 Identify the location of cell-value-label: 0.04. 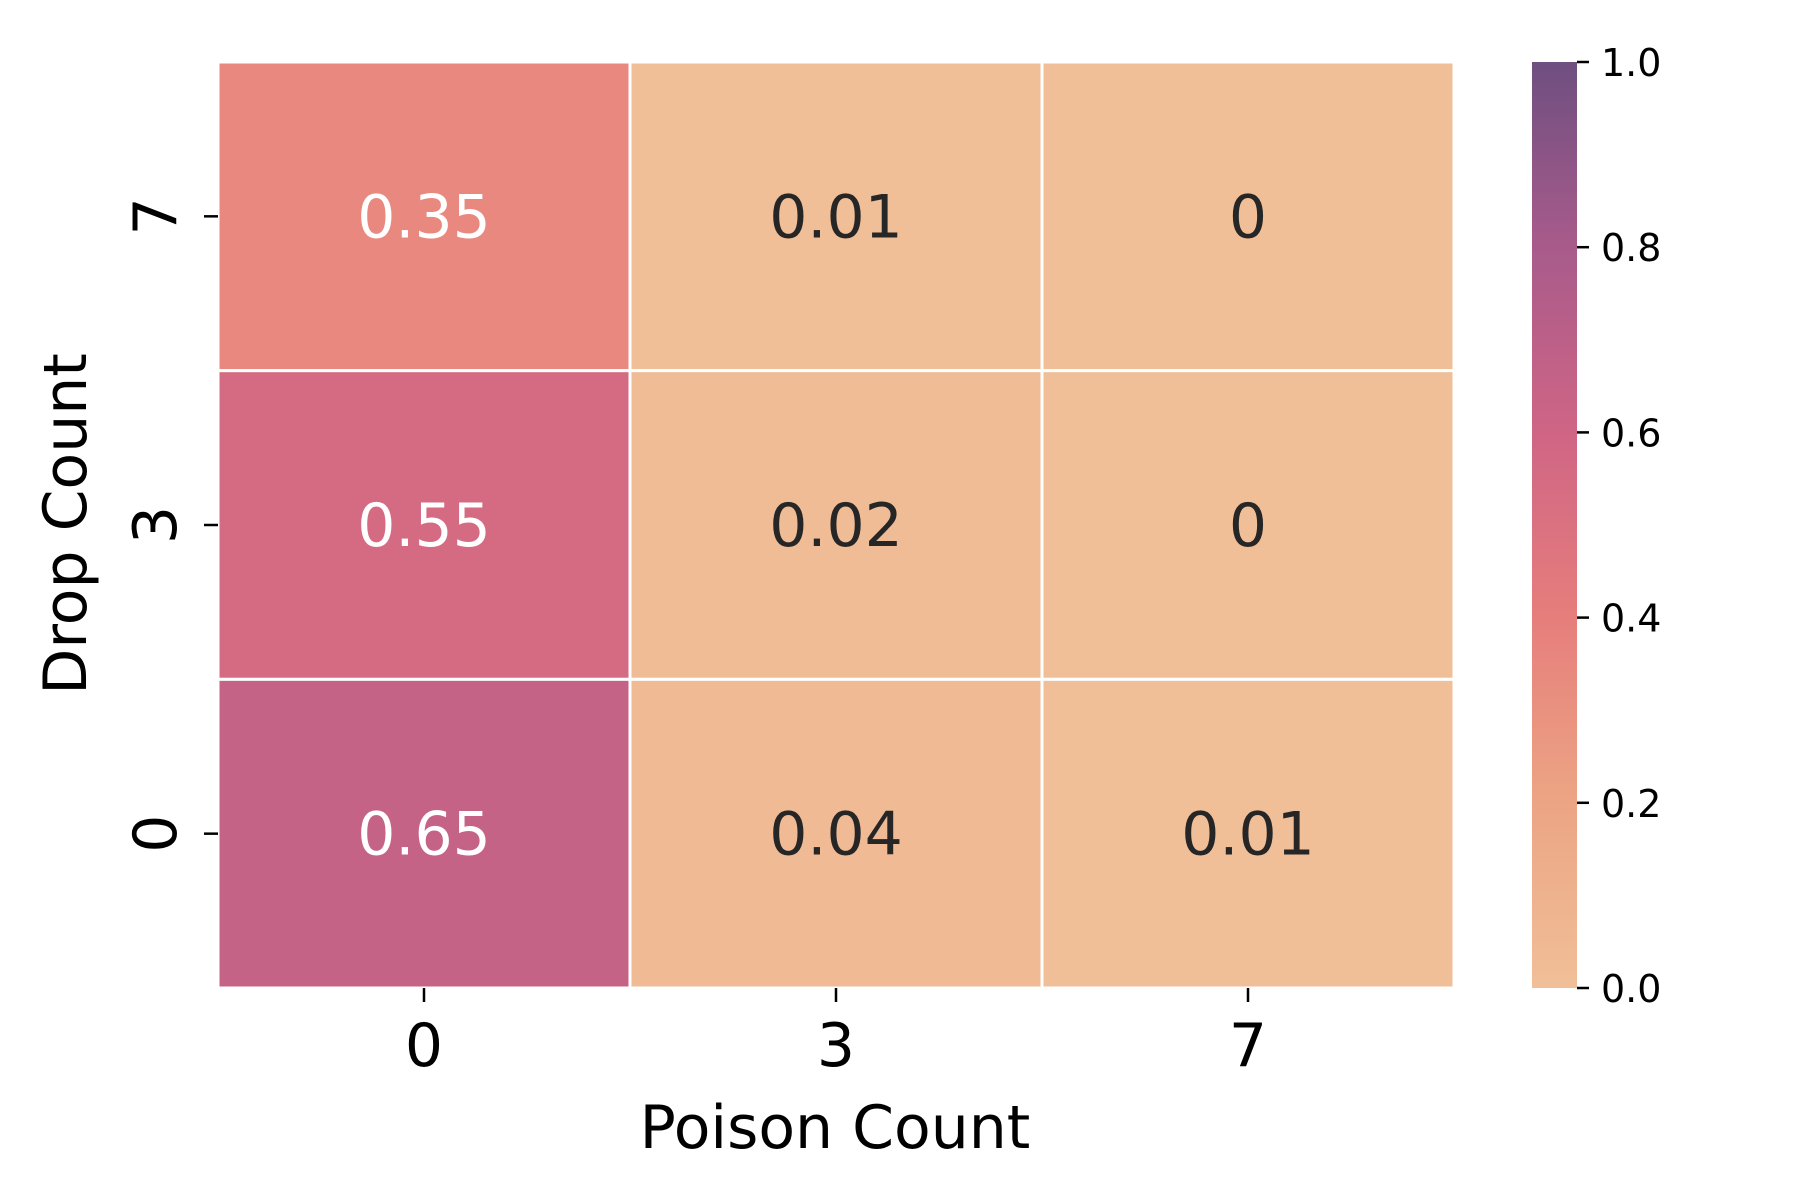
(836, 835).